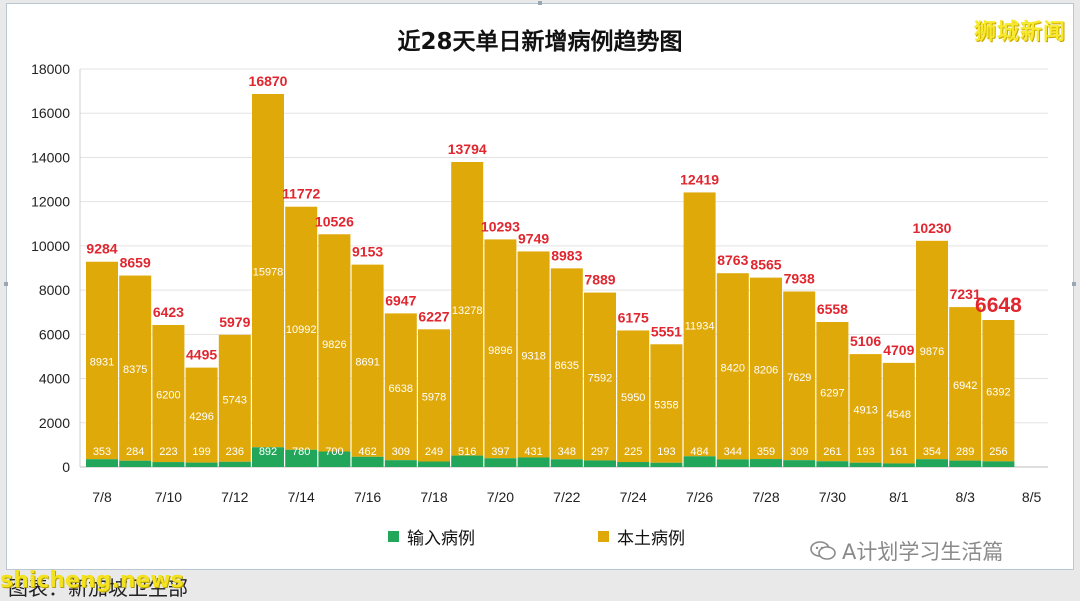 This screenshot has width=1080, height=601. I want to click on data-label-total: 5979, so click(234, 322).